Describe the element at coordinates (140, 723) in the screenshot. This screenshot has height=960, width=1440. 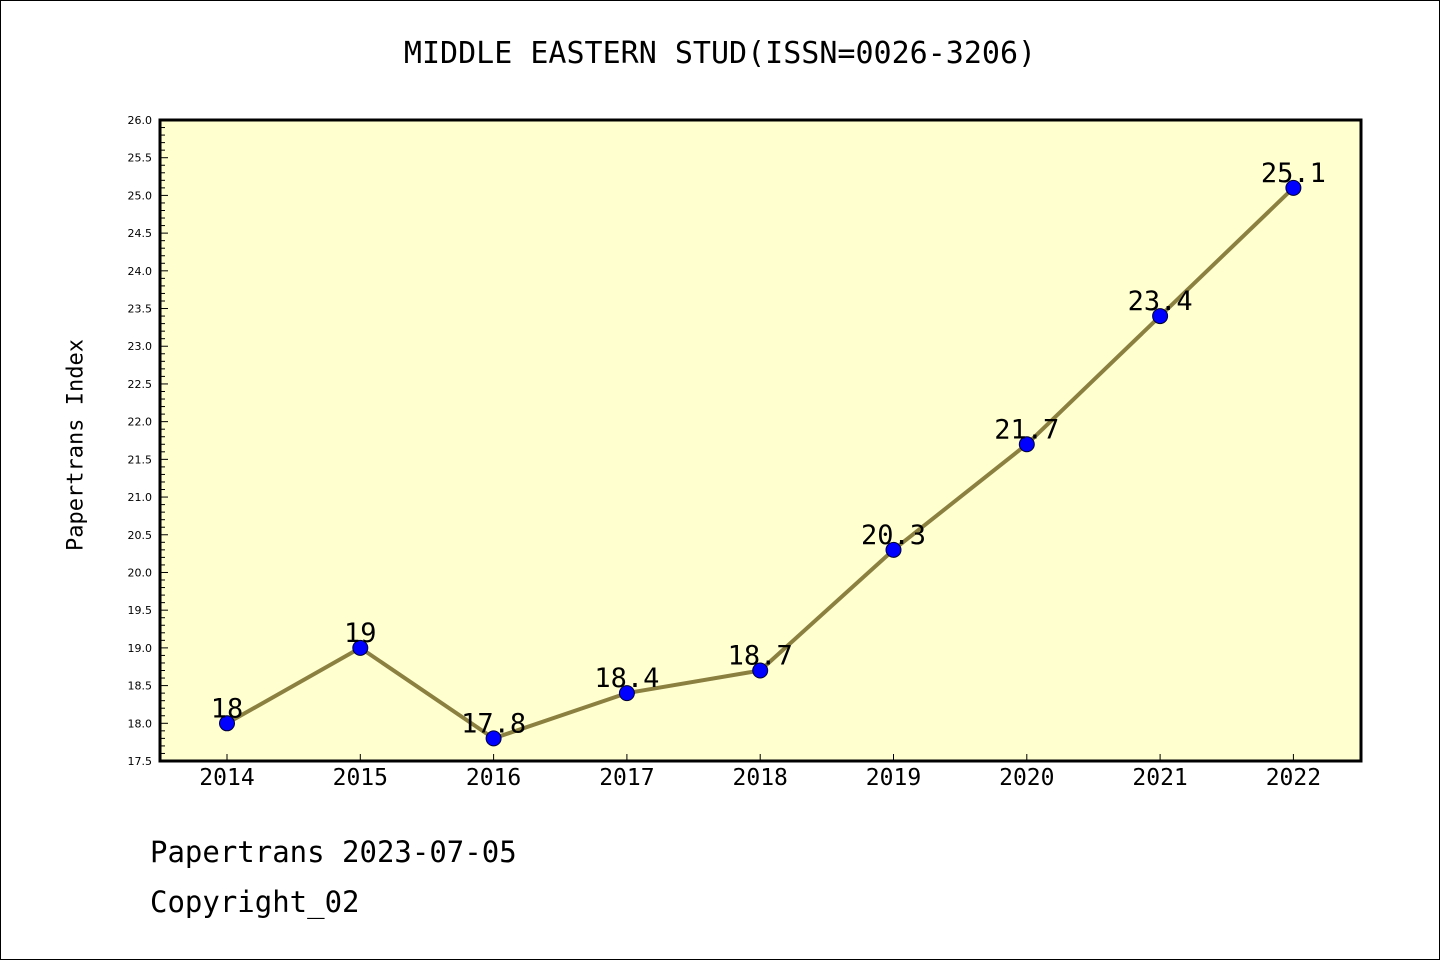
I see `y-tick-label: 18.0` at that location.